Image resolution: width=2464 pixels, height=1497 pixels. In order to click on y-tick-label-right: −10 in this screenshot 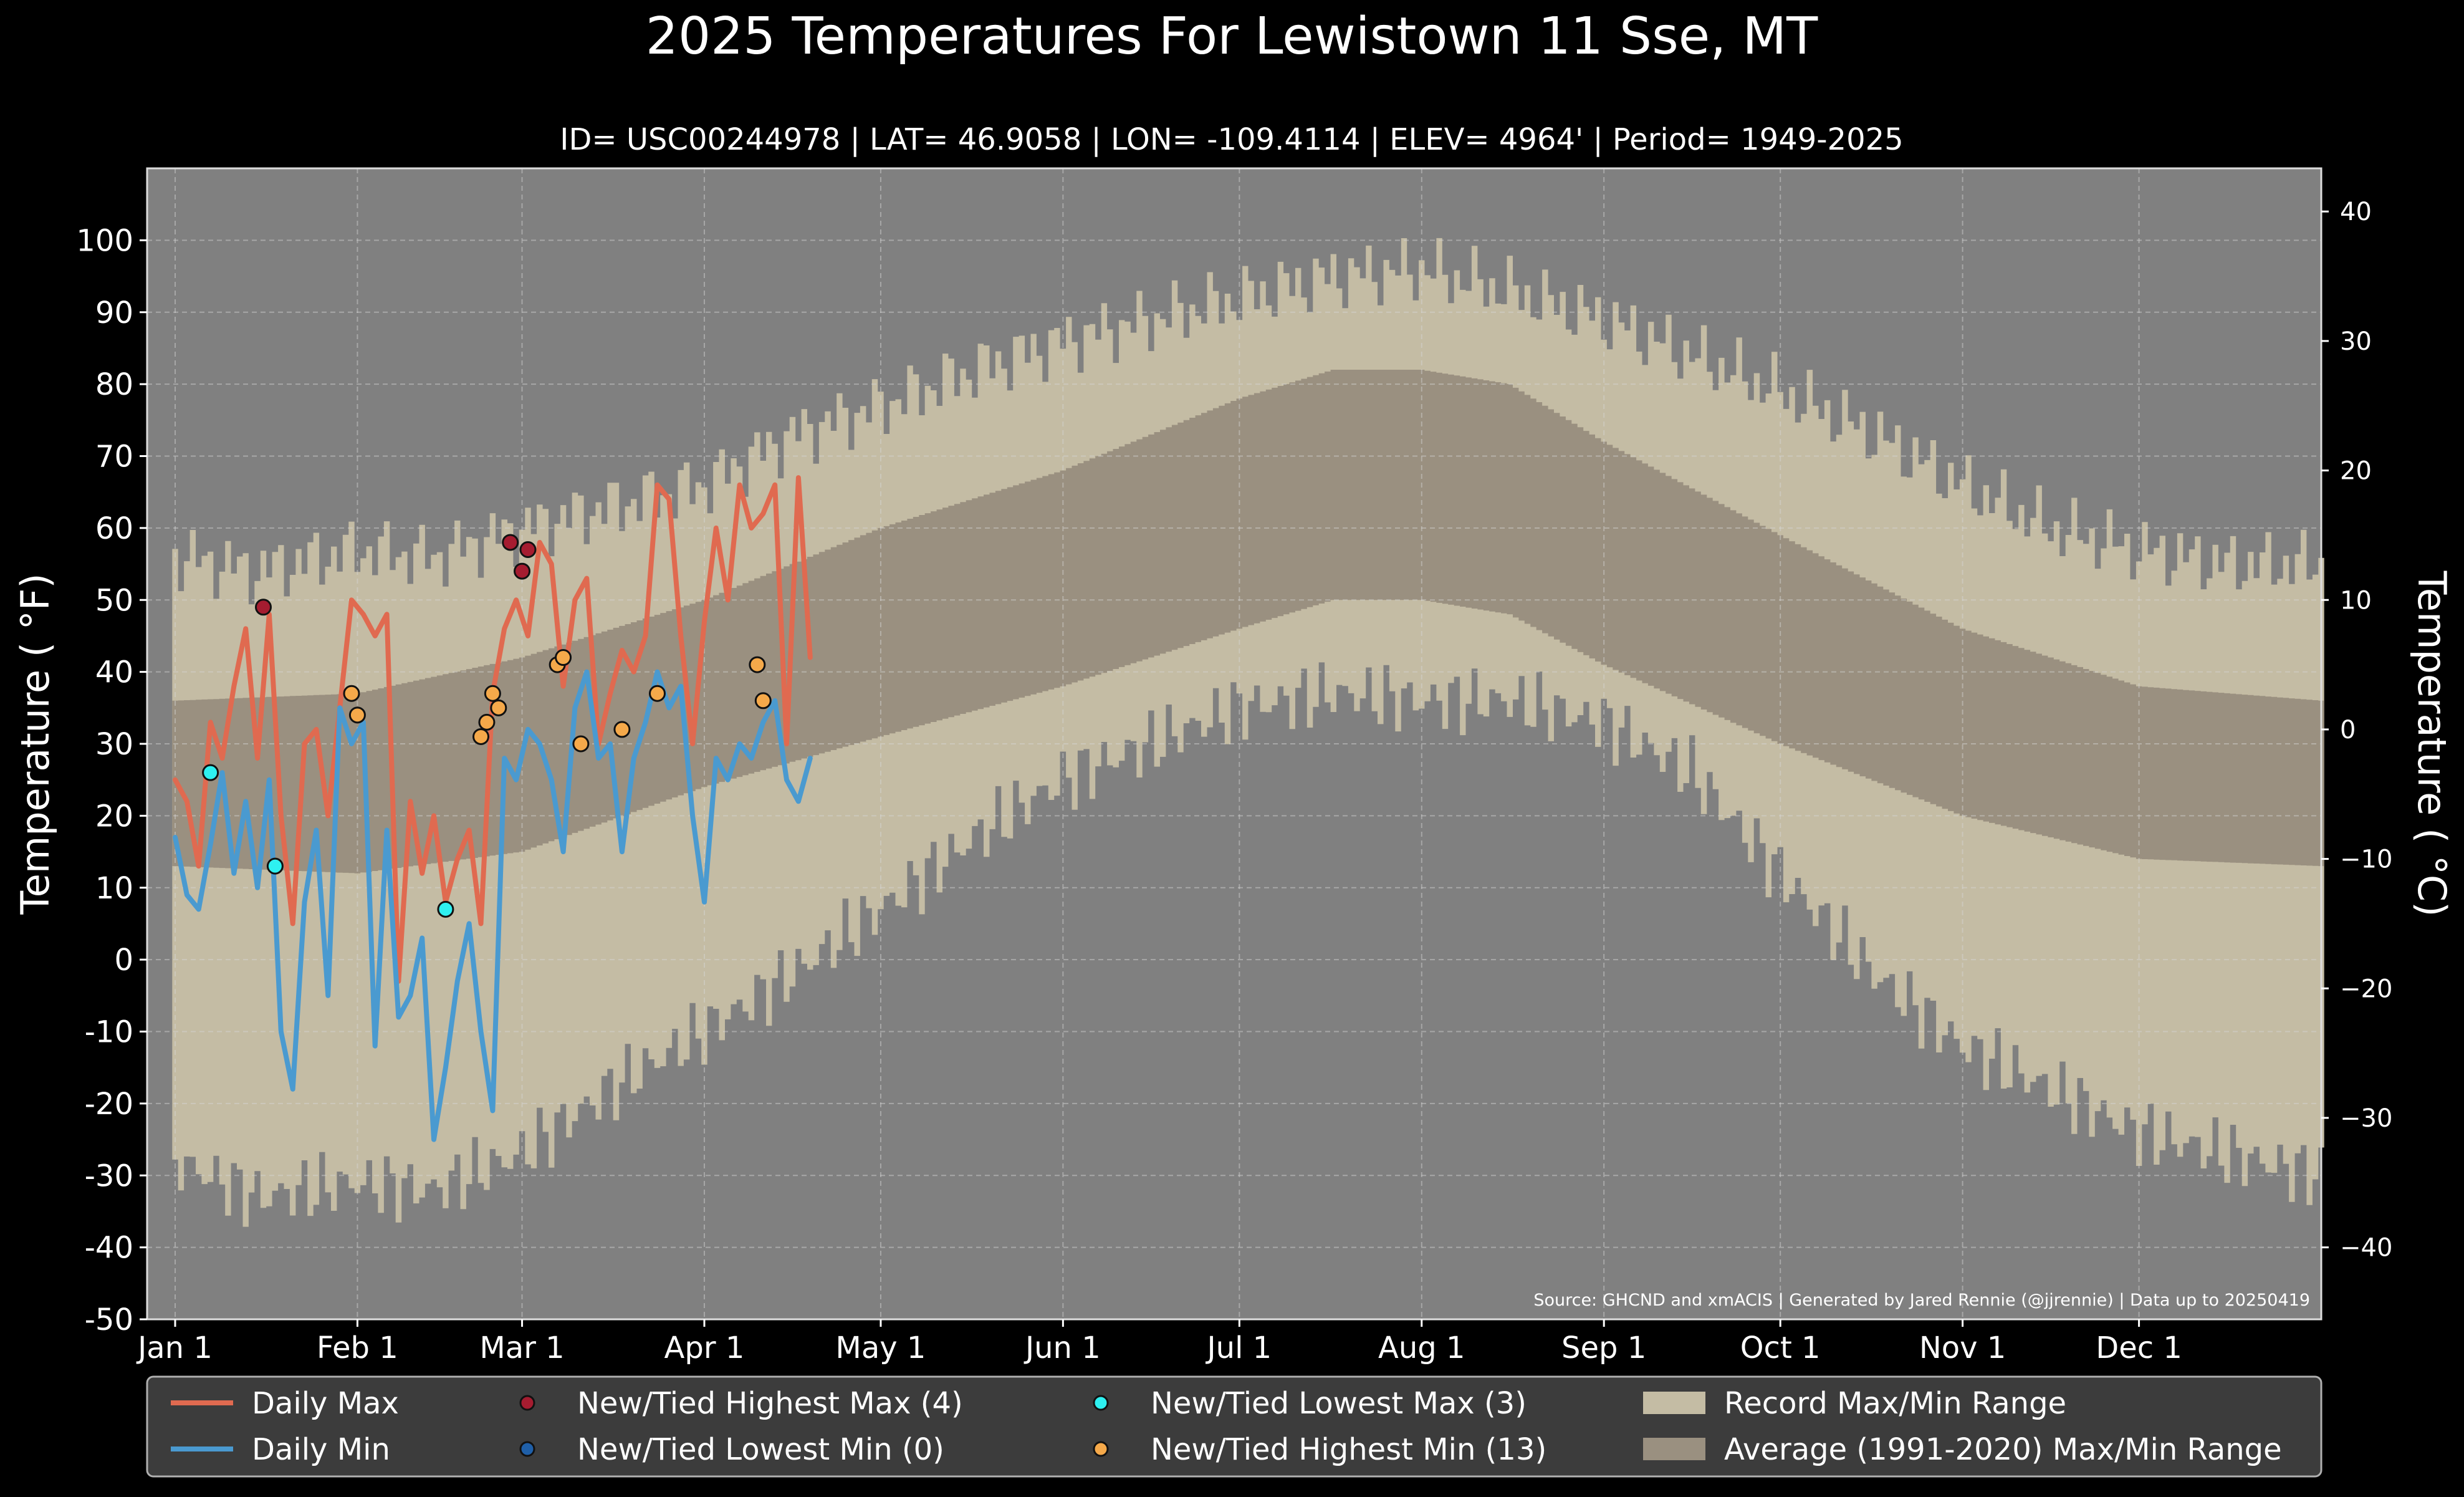, I will do `click(2366, 859)`.